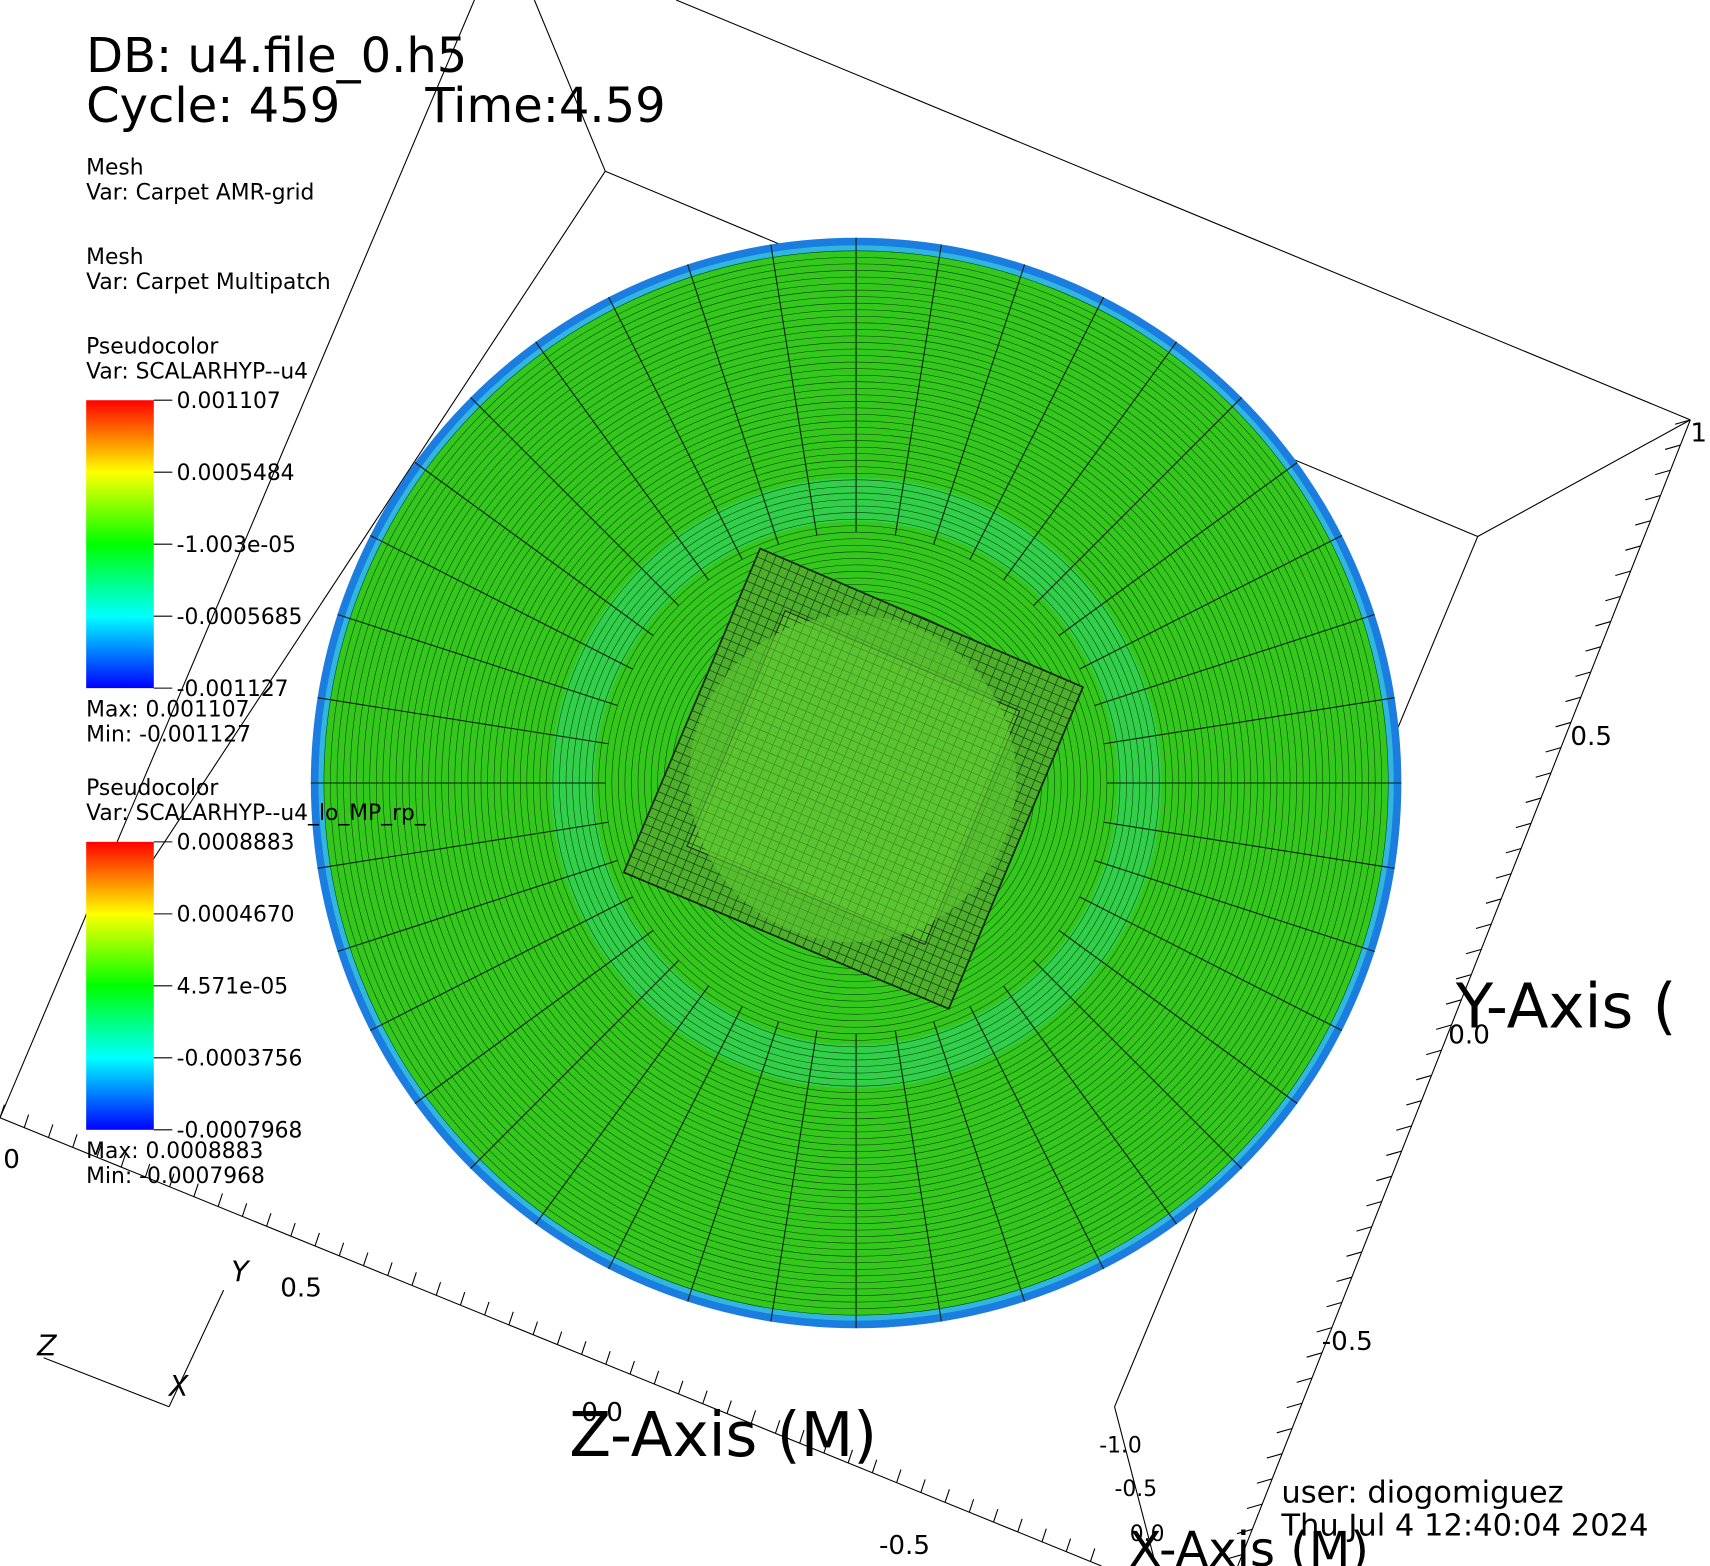  What do you see at coordinates (11, 1160) in the screenshot?
I see `z-tick-label: 0` at bounding box center [11, 1160].